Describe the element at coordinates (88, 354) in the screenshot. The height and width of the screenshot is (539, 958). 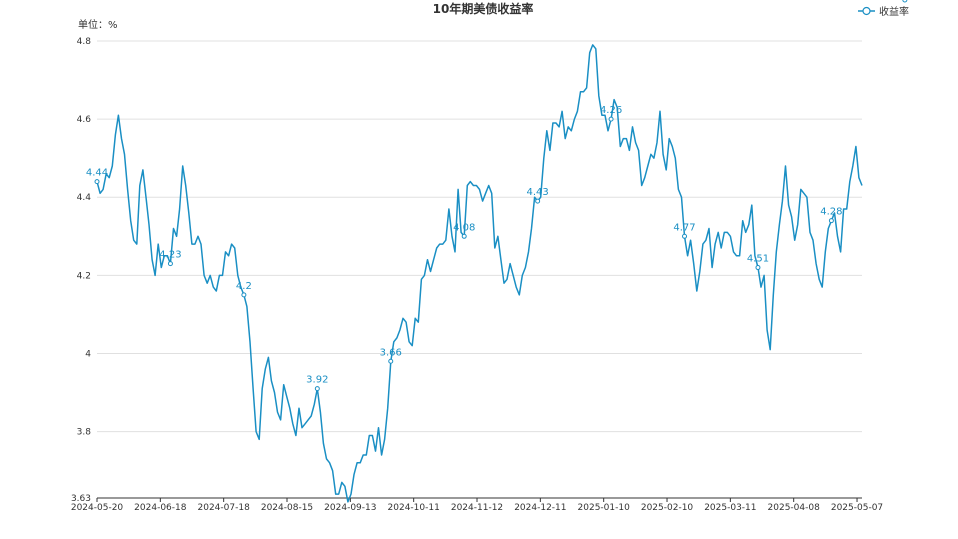
I see `y-tick-label: 4` at that location.